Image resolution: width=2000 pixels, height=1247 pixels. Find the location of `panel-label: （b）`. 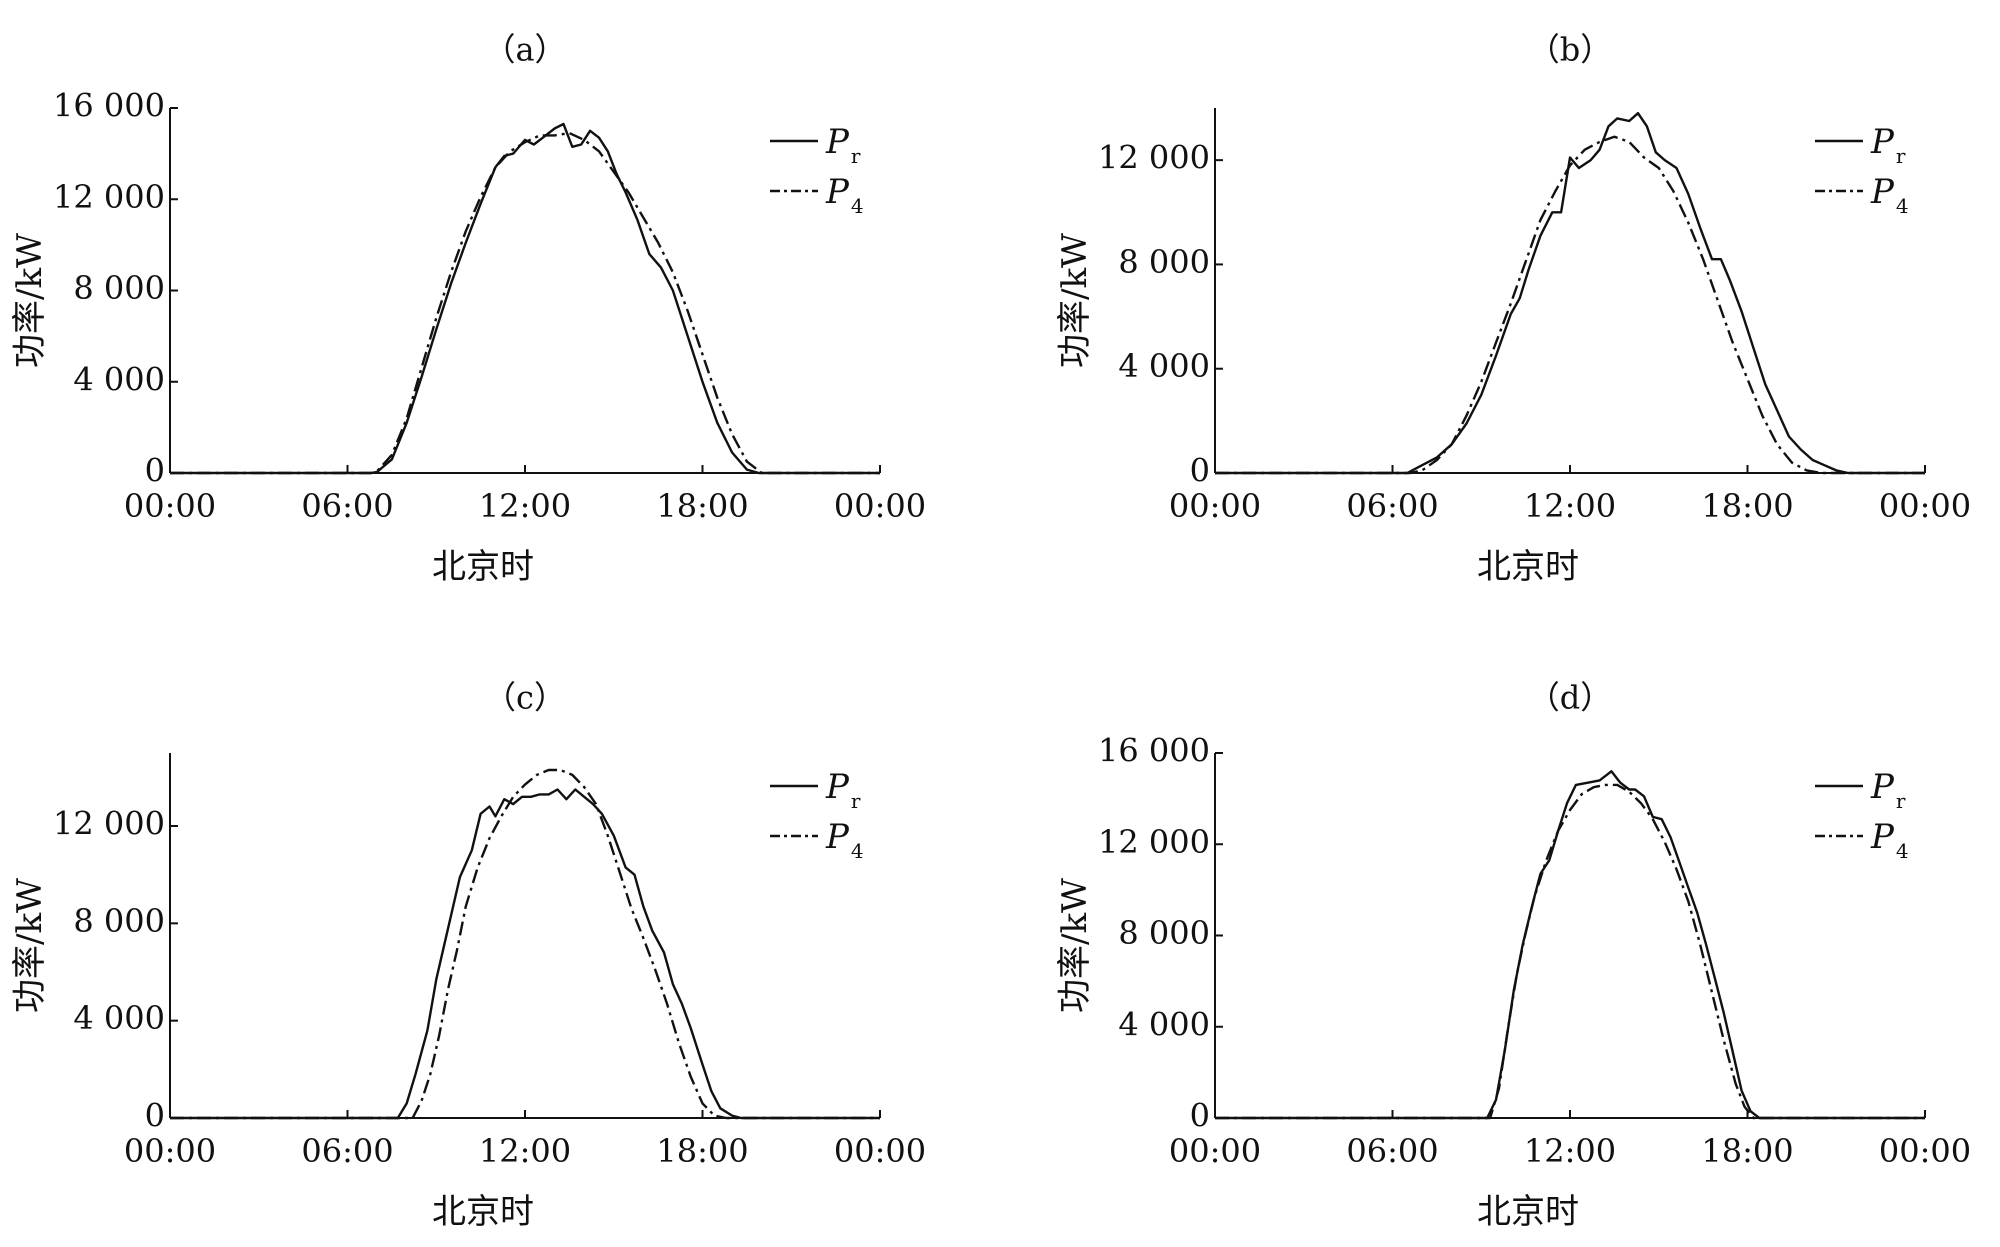

panel-label: （b） is located at coordinates (1570, 50).